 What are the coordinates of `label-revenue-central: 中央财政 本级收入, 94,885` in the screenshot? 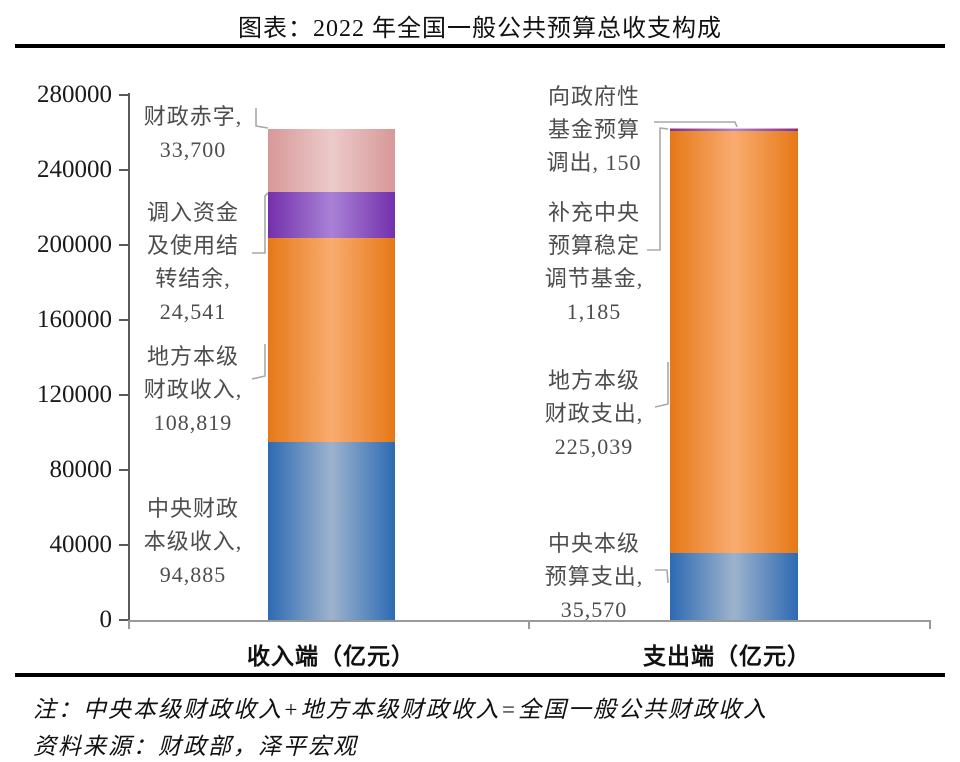 It's located at (193, 541).